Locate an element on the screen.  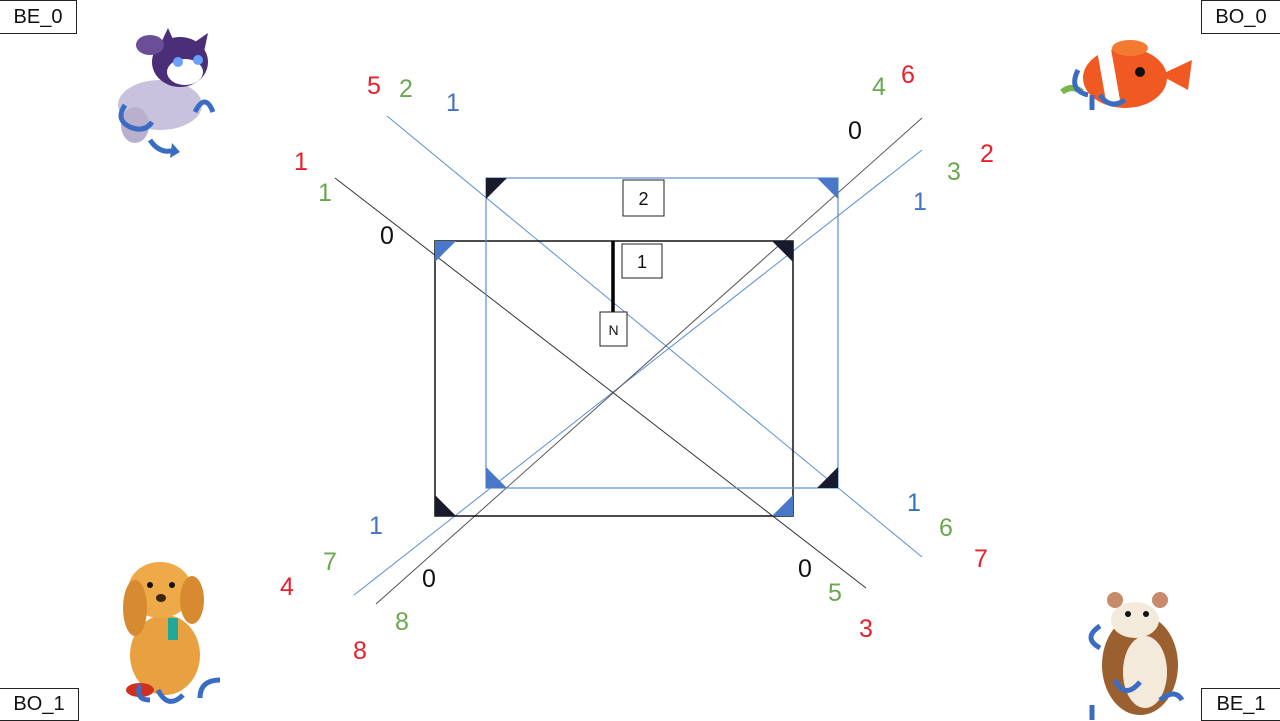
box-2-label: 2 is located at coordinates (643, 199).